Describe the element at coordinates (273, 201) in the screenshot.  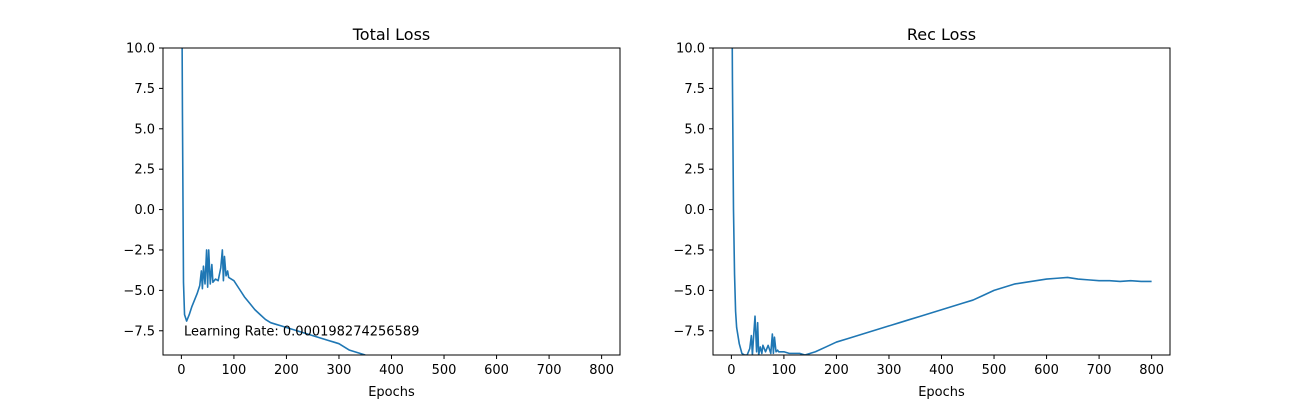
I see `series-line` at that location.